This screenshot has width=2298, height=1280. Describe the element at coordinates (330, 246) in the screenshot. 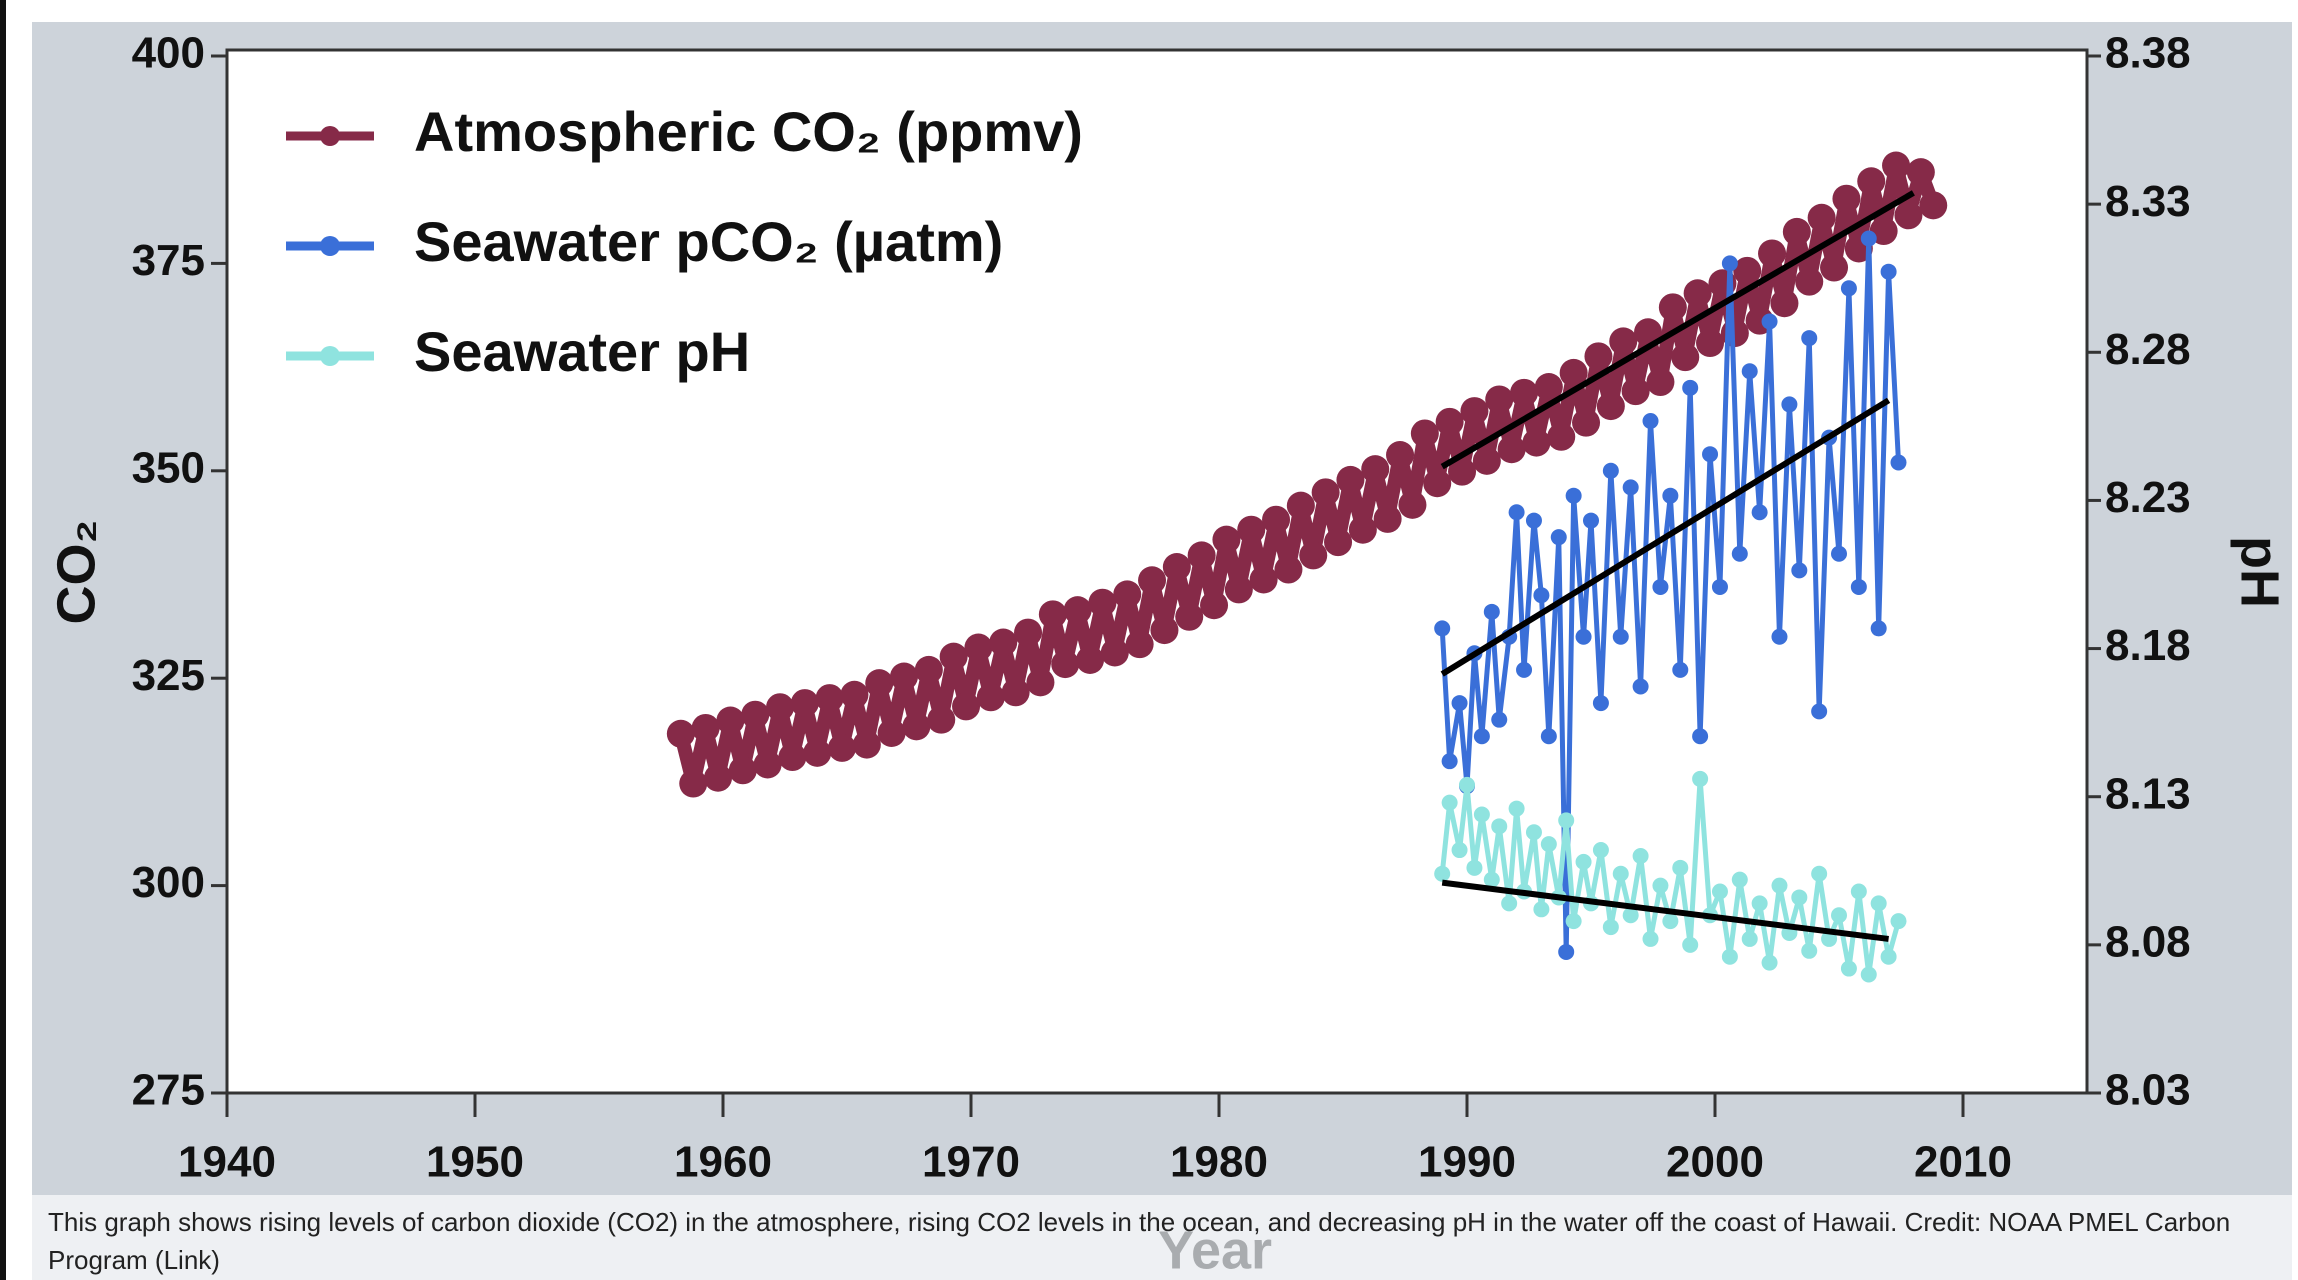

I see `legend-dot` at that location.